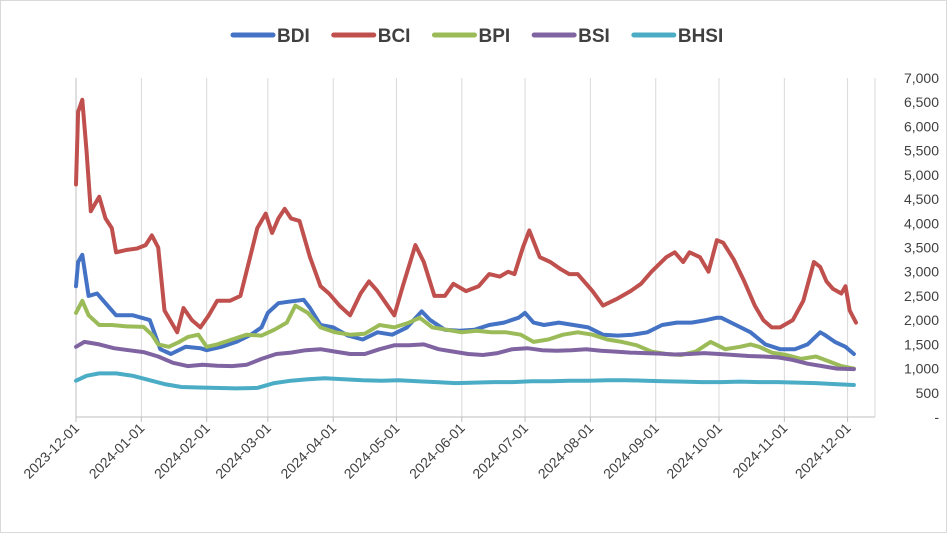 This screenshot has height=533, width=947. What do you see at coordinates (117, 451) in the screenshot?
I see `x-tick-label: 2024-01-01` at bounding box center [117, 451].